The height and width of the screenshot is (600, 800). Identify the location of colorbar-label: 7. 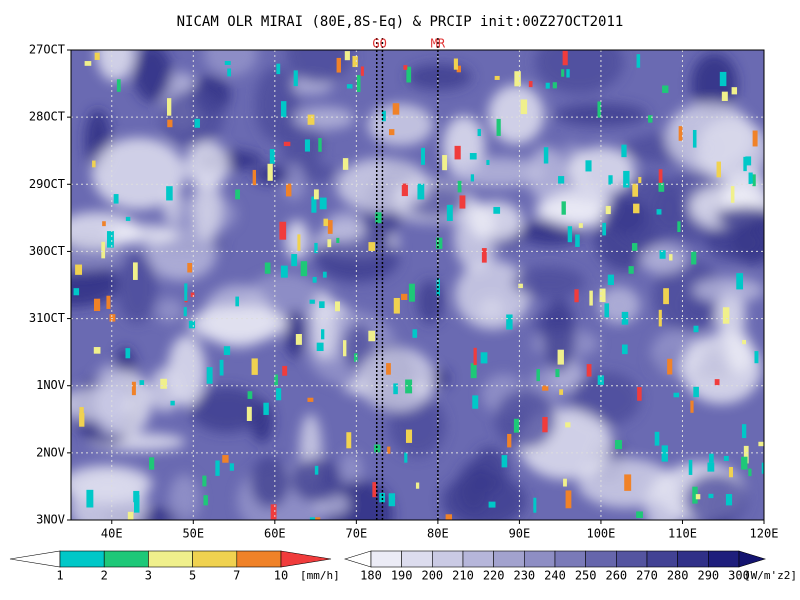
(236, 576).